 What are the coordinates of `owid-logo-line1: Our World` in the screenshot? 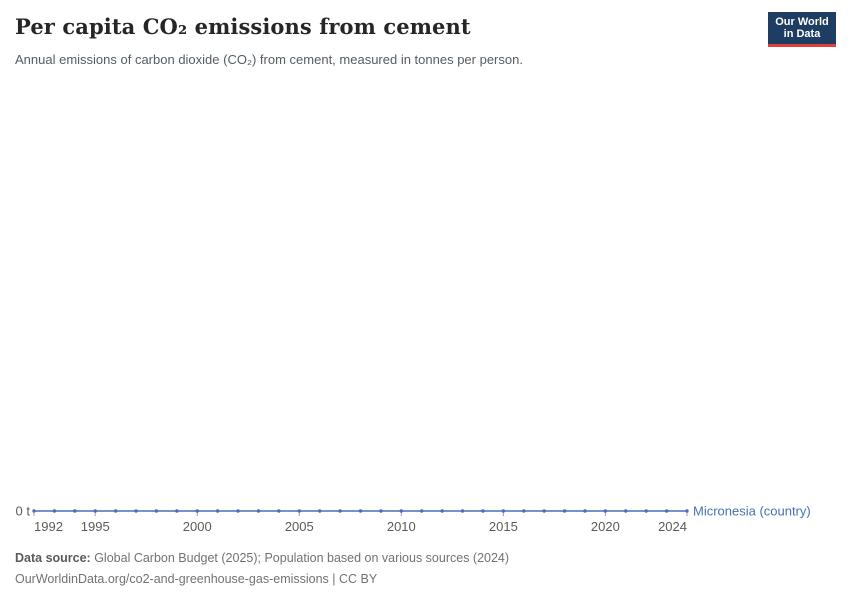 It's located at (802, 21).